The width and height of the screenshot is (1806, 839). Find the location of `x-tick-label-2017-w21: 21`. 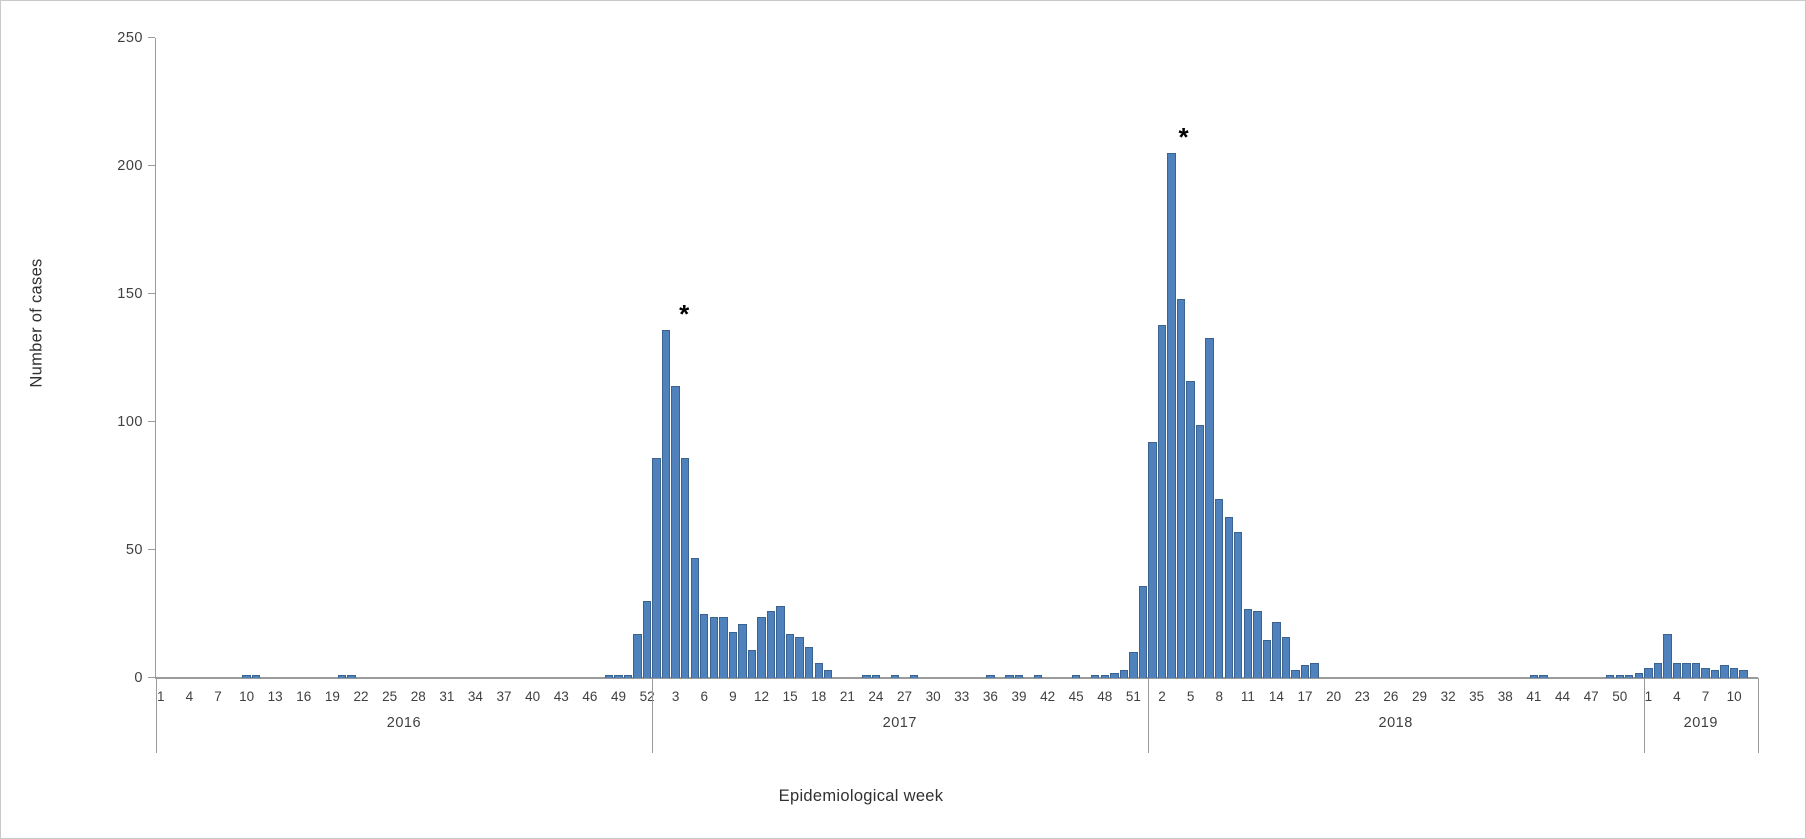

x-tick-label-2017-w21: 21 is located at coordinates (847, 696).